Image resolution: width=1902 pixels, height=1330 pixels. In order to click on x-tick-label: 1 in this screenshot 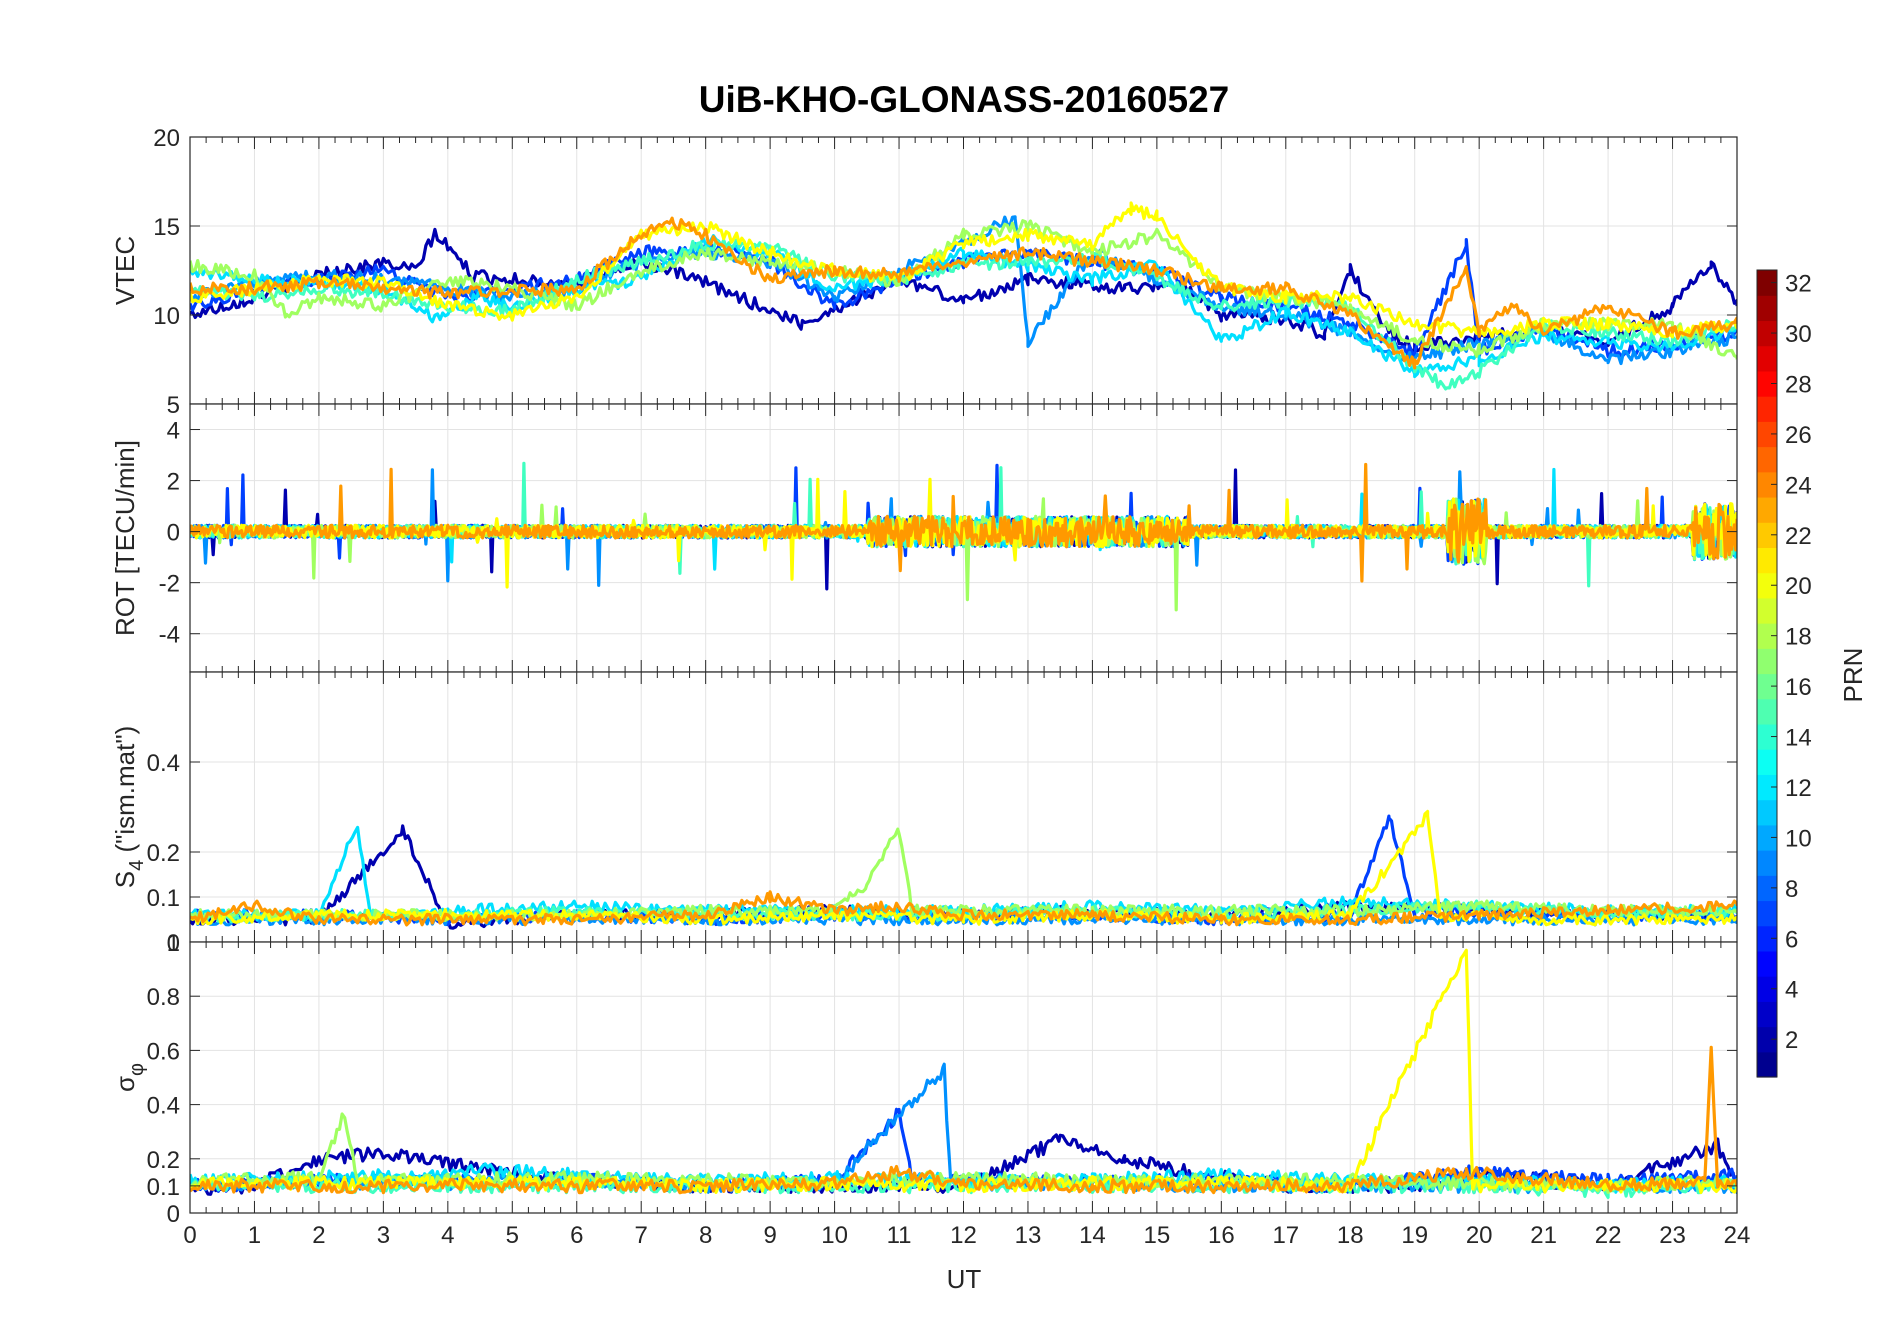, I will do `click(254, 1235)`.